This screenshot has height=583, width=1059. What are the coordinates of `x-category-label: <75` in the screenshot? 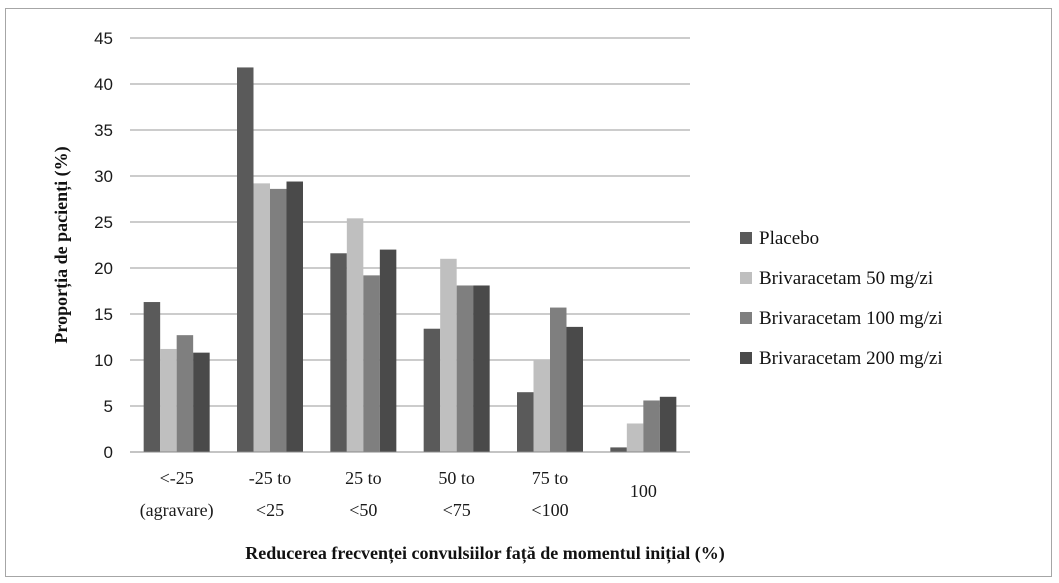 It's located at (457, 510).